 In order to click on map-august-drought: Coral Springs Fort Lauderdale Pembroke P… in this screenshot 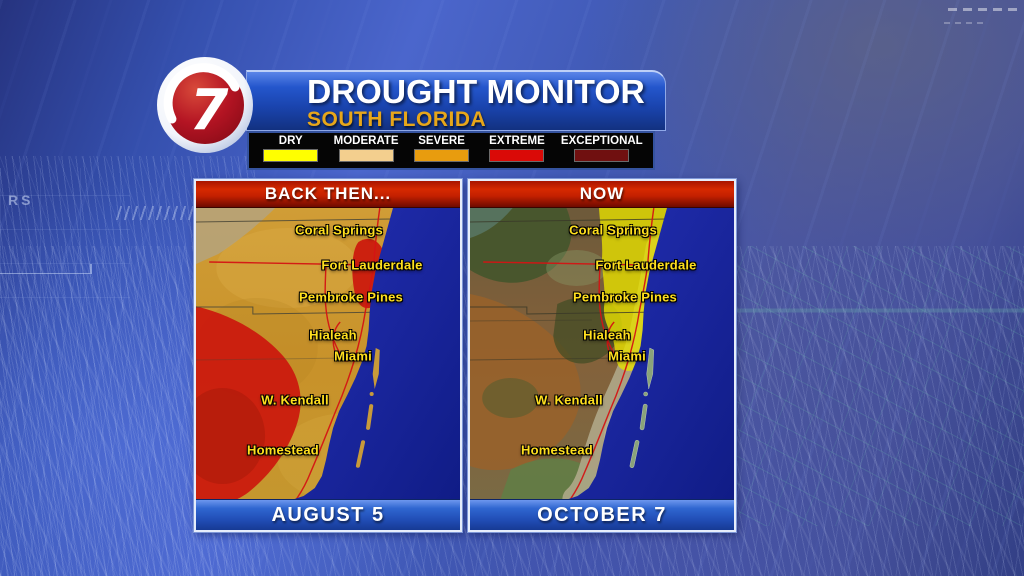, I will do `click(328, 353)`.